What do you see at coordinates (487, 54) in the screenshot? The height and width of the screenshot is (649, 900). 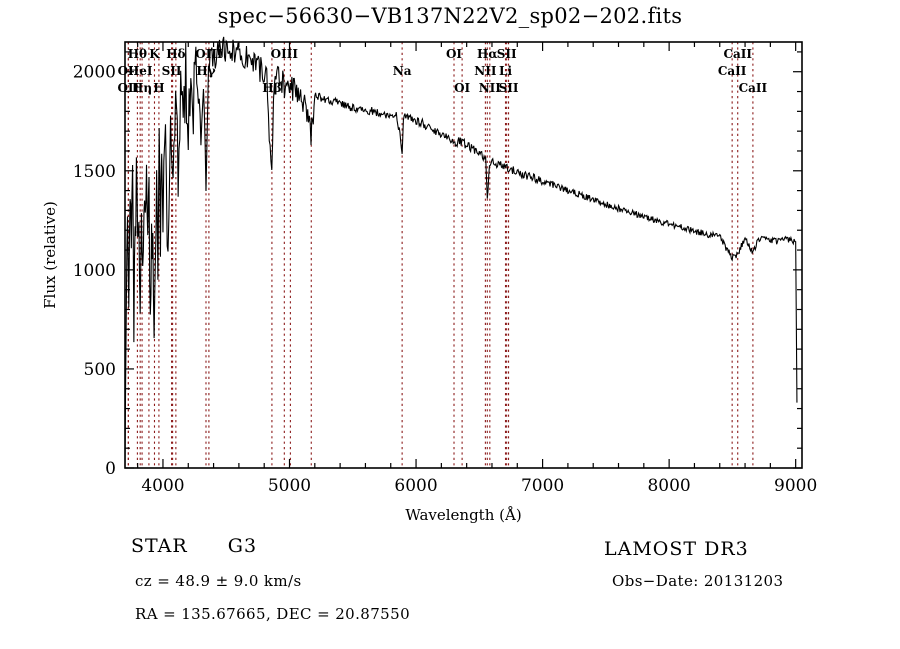 I see `spectral-line-label: Hα` at bounding box center [487, 54].